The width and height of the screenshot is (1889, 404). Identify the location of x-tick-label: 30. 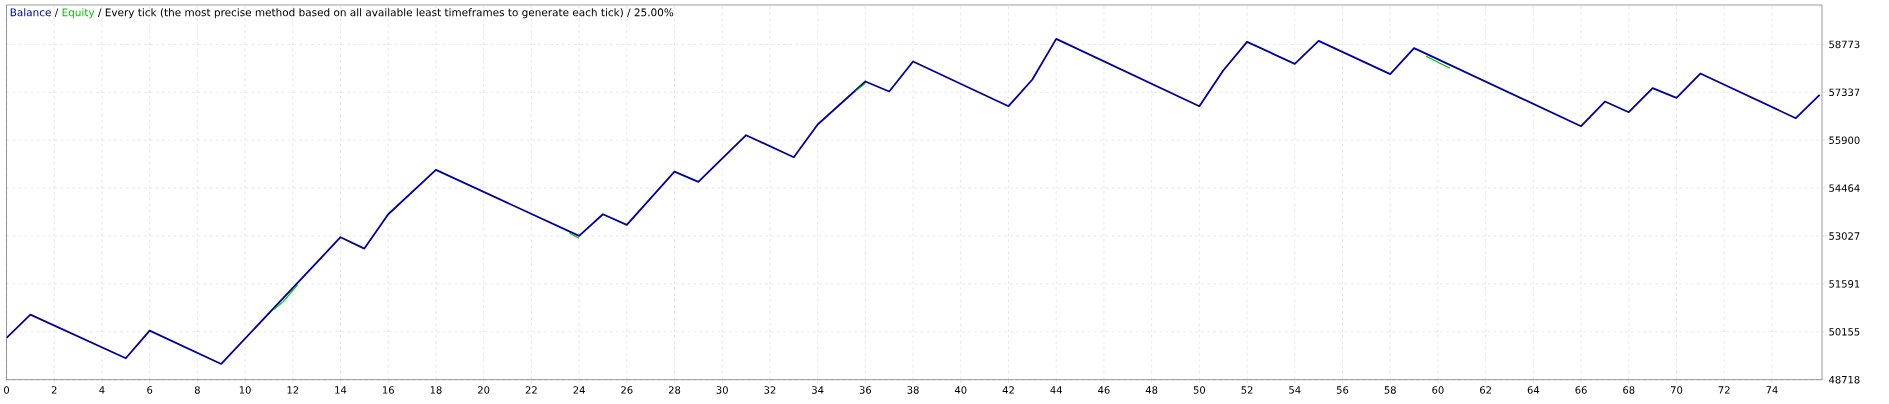
(722, 390).